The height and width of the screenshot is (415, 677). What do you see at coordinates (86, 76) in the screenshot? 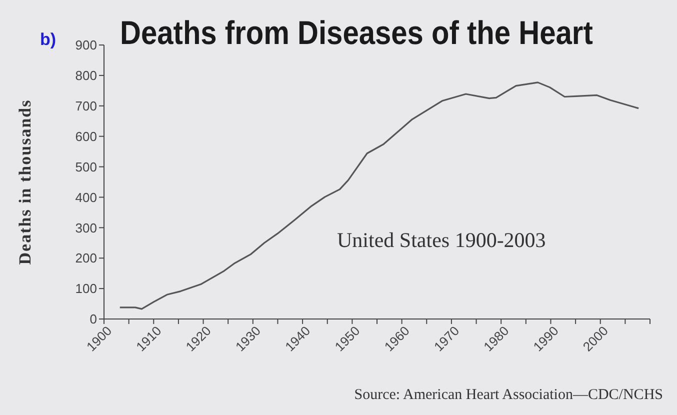
I see `y-tick-label: 800` at bounding box center [86, 76].